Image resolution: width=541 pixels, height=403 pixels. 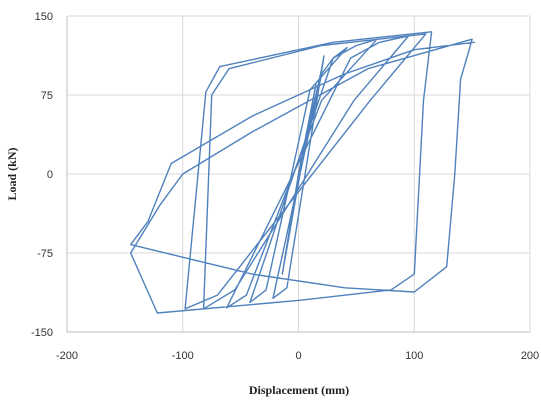 What do you see at coordinates (42, 333) in the screenshot?
I see `y-tick-label: -150` at bounding box center [42, 333].